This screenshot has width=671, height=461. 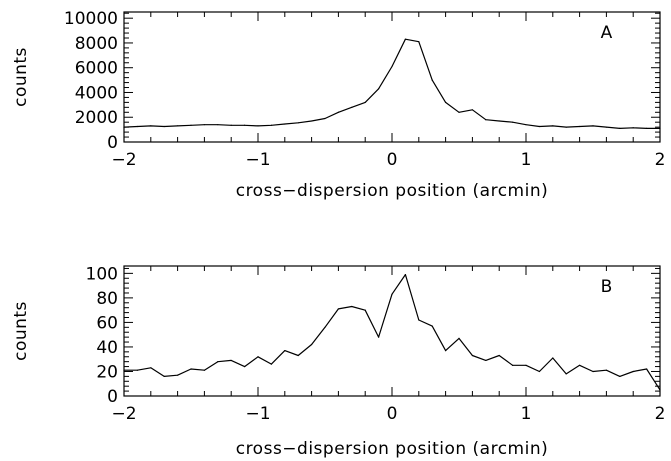 What do you see at coordinates (91, 19) in the screenshot?
I see `y-tick-label: 10000` at bounding box center [91, 19].